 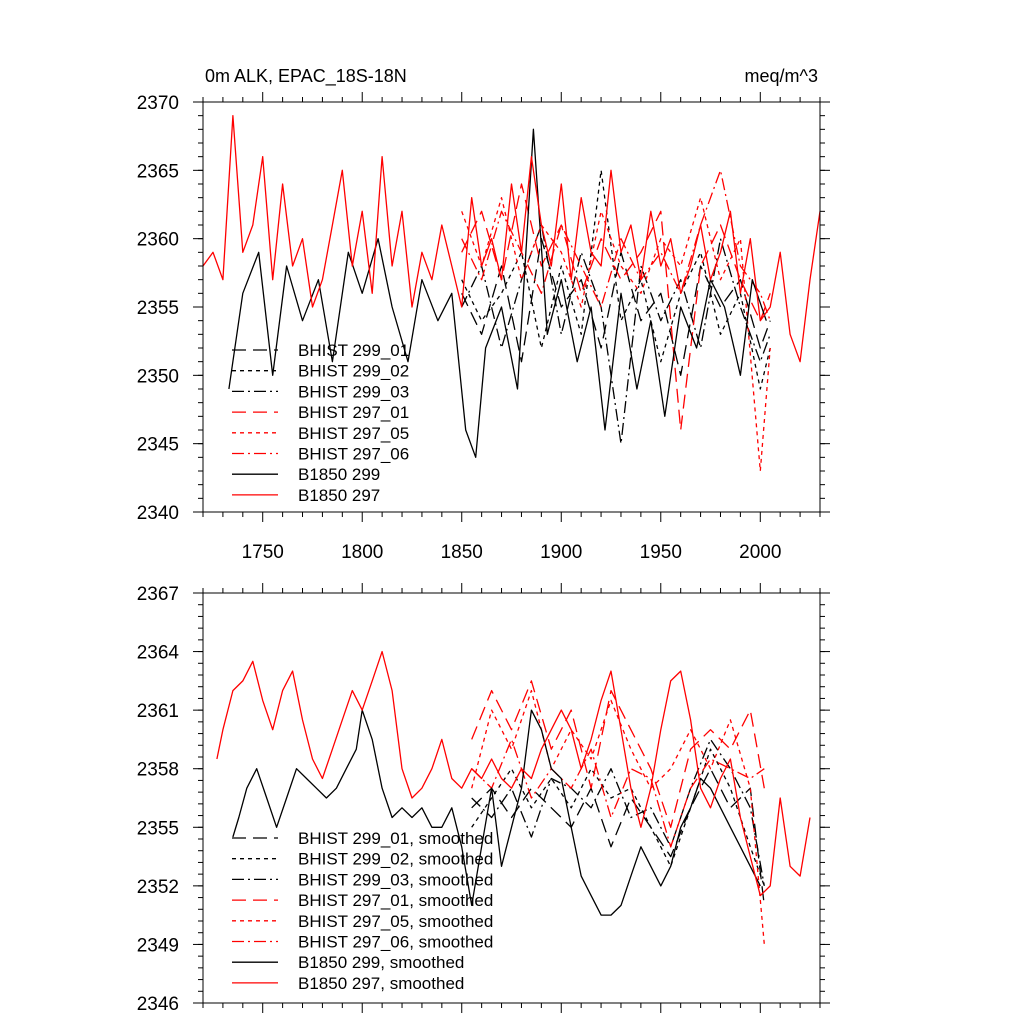 What do you see at coordinates (158, 887) in the screenshot?
I see `y-tick-label: 2352` at bounding box center [158, 887].